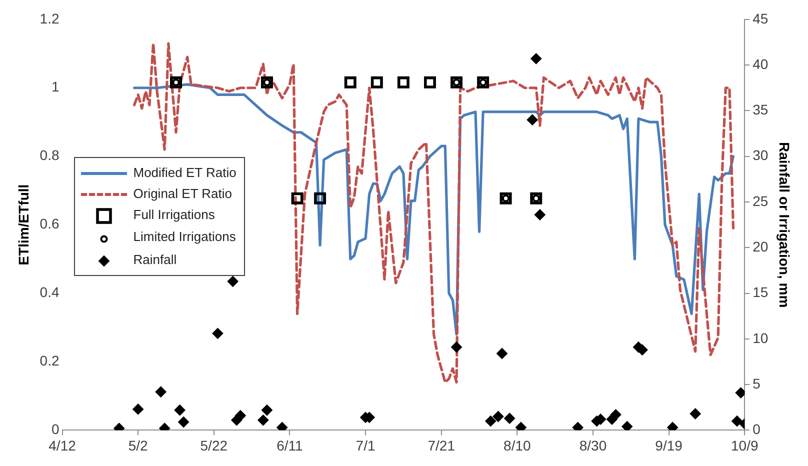 The width and height of the screenshot is (808, 466). What do you see at coordinates (593, 445) in the screenshot?
I see `x-tick-label: 8/30` at bounding box center [593, 445].